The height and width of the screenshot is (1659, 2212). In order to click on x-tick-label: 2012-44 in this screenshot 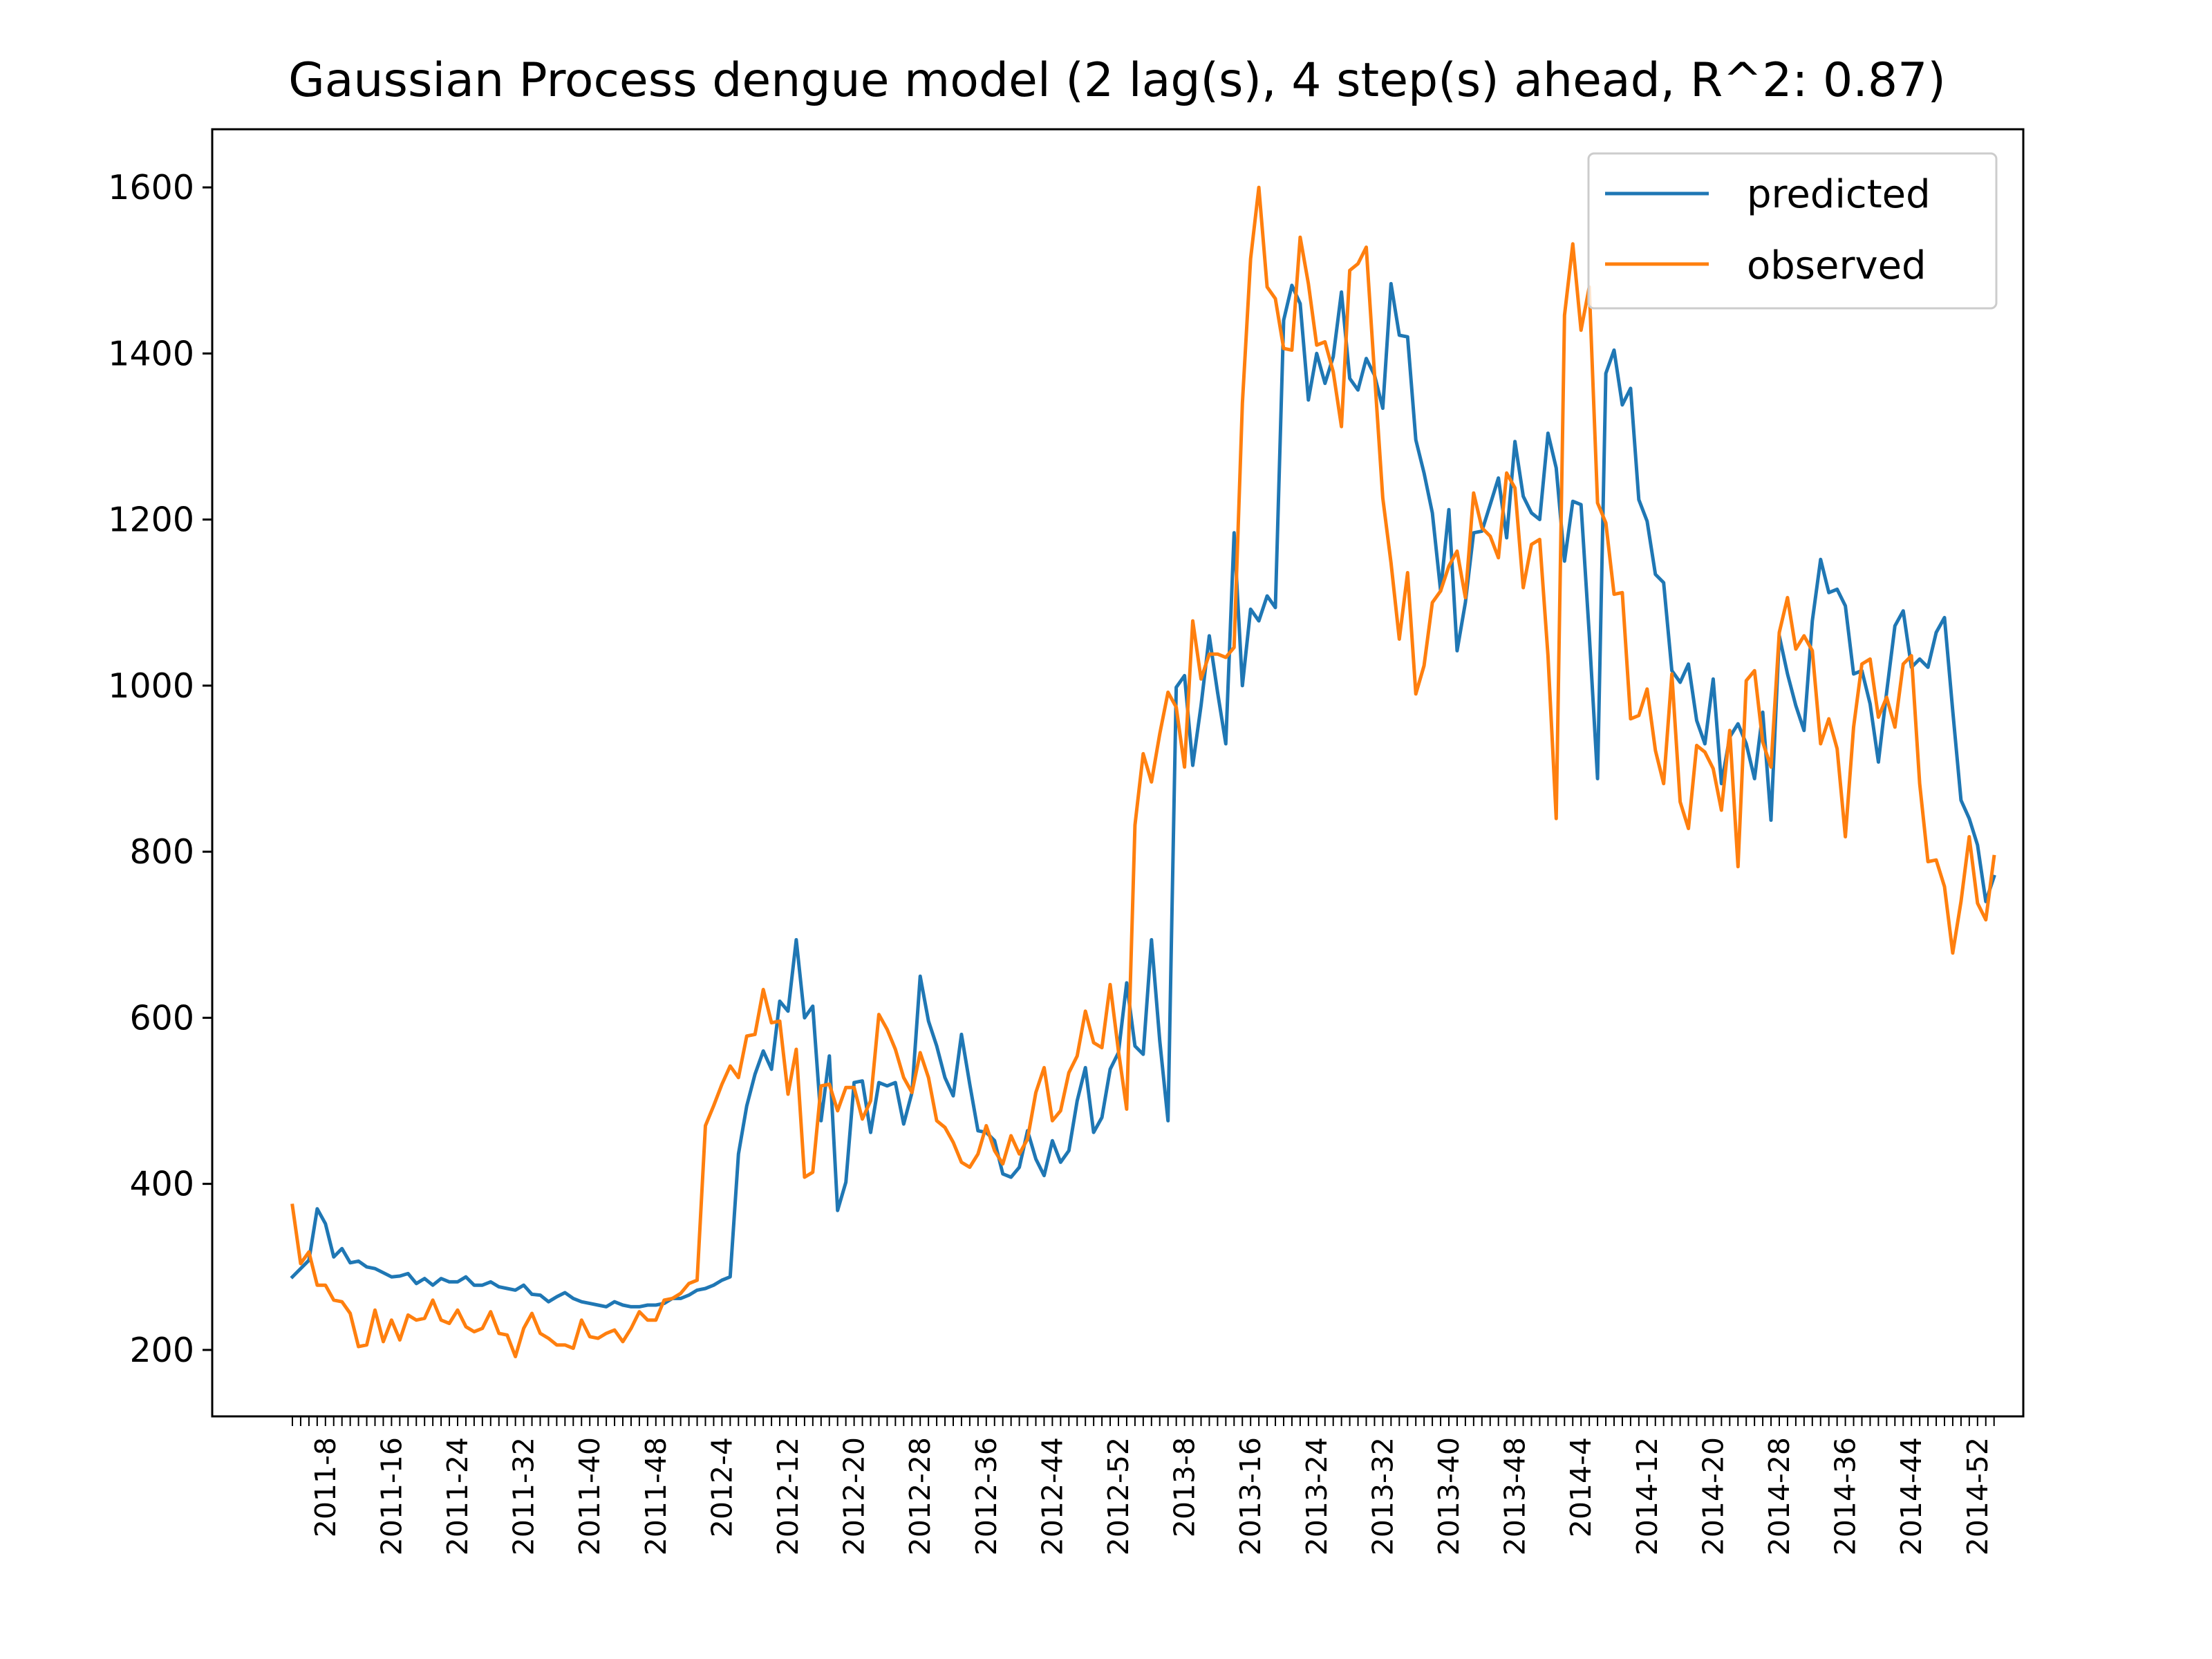, I will do `click(1052, 1496)`.